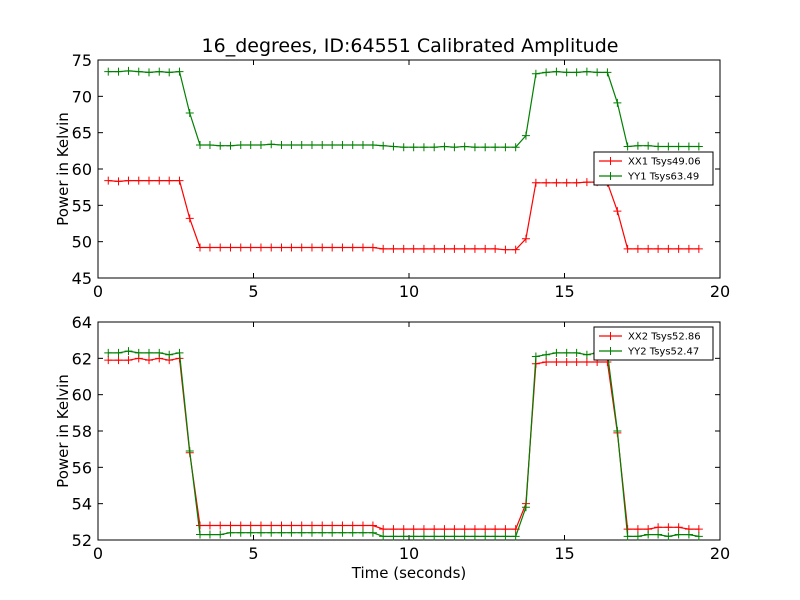 The width and height of the screenshot is (800, 600). I want to click on legend: XX1 Tsys49.06 YY1 Tsys63.49, so click(653, 168).